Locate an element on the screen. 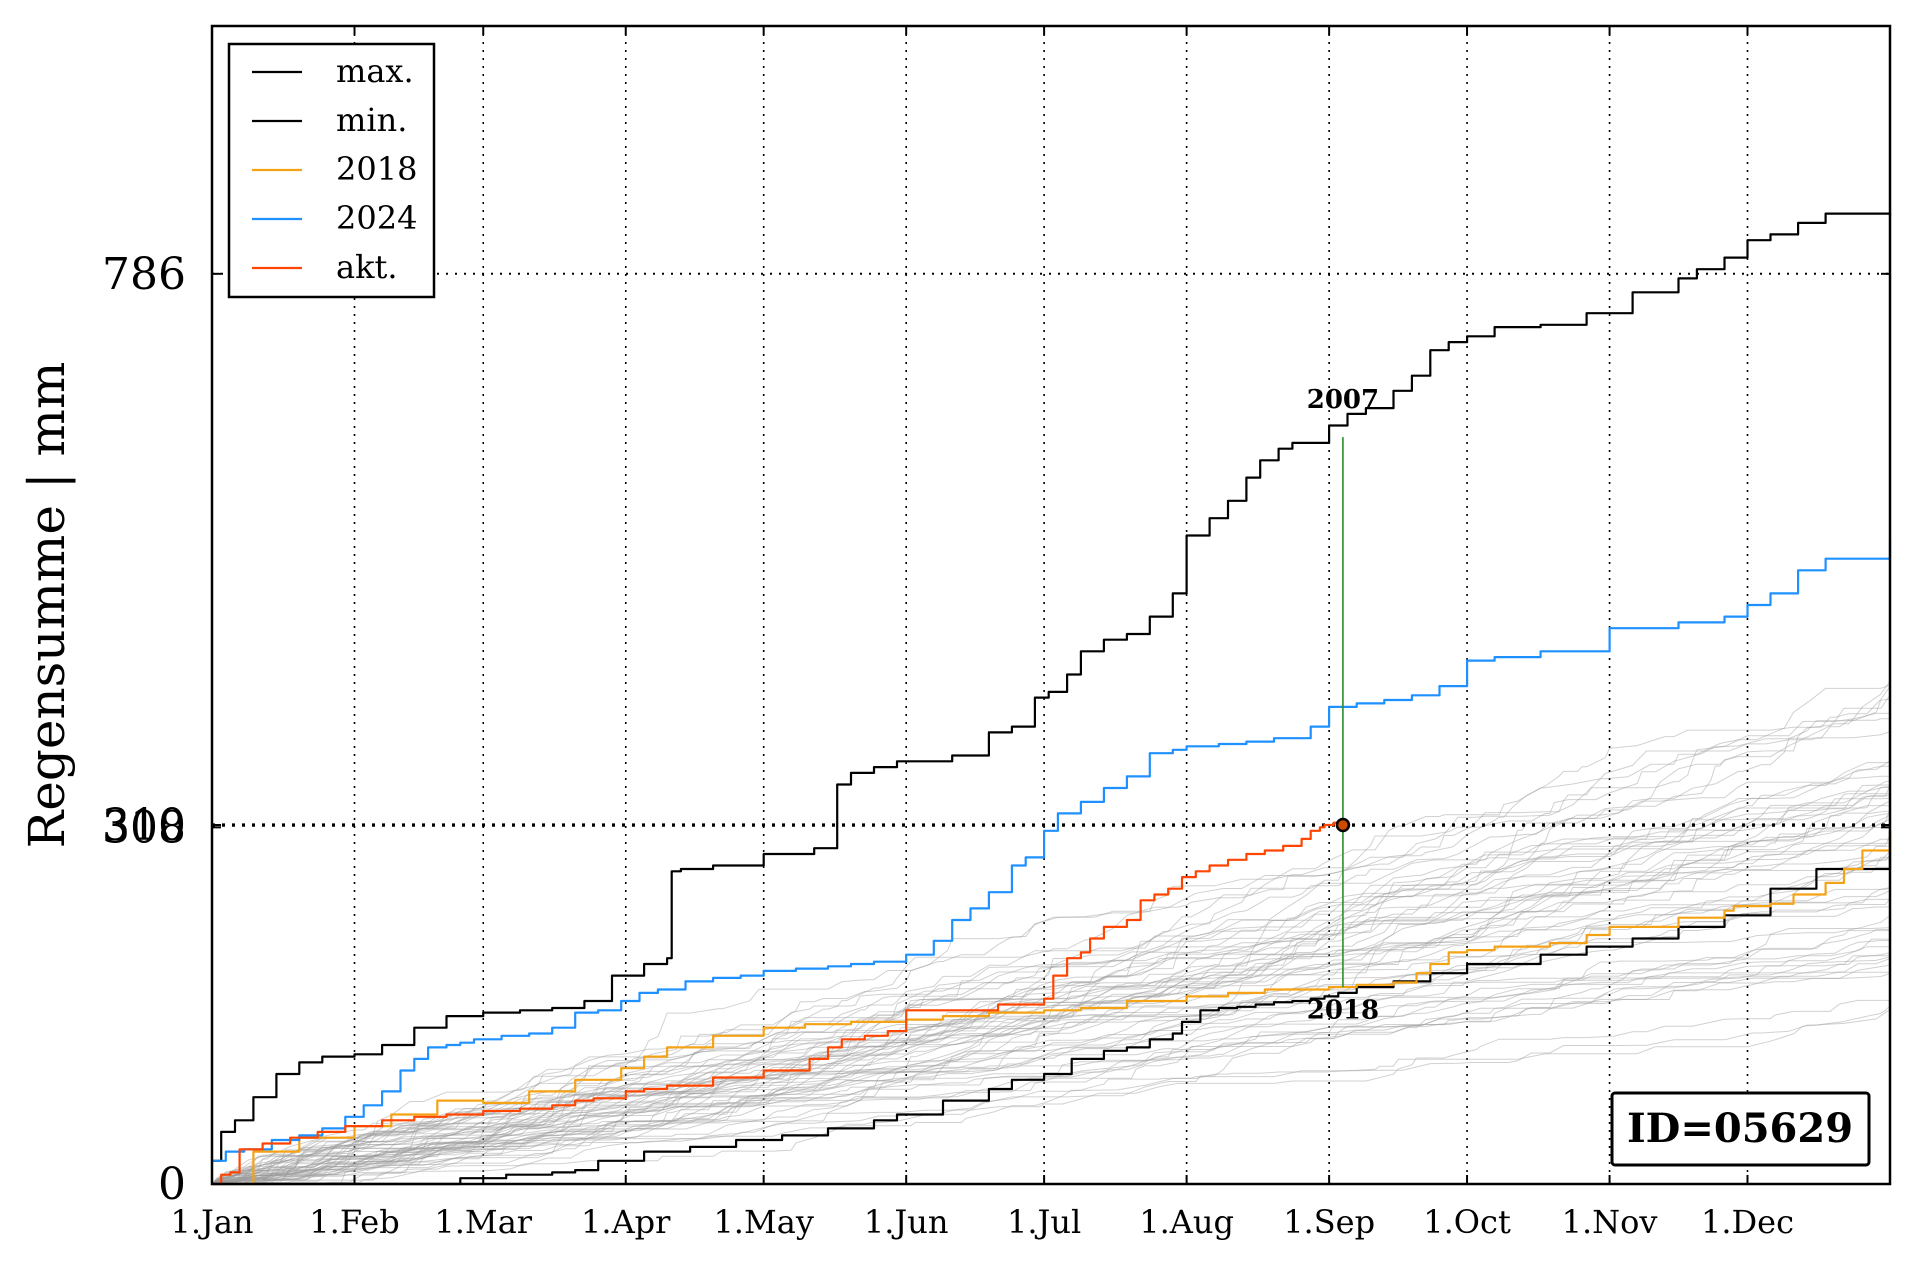 The width and height of the screenshot is (1913, 1262). legend-label: min. is located at coordinates (371, 120).